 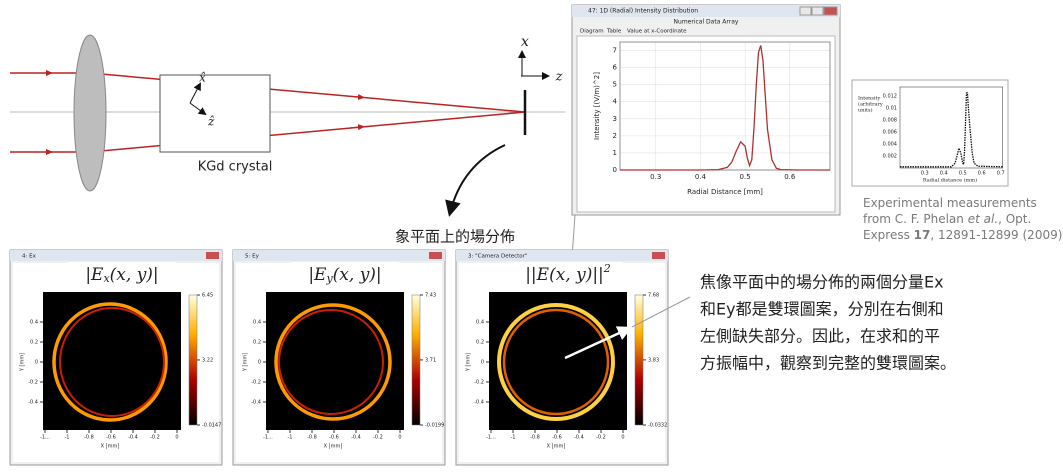 What do you see at coordinates (870, 104) in the screenshot?
I see `y-axis-label: (arbitrary` at bounding box center [870, 104].